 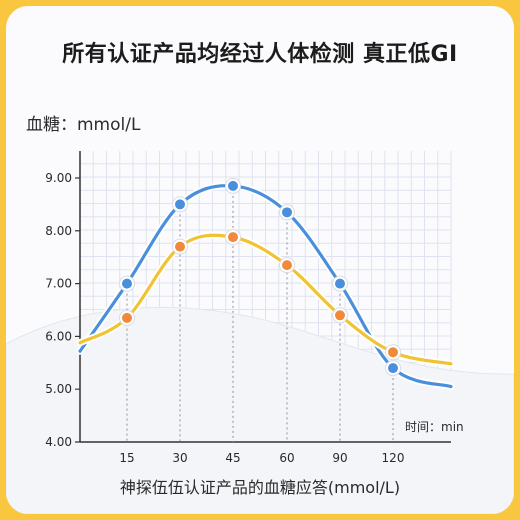 I want to click on y-axis-label: 血糖：mmol/L, so click(x=83, y=125).